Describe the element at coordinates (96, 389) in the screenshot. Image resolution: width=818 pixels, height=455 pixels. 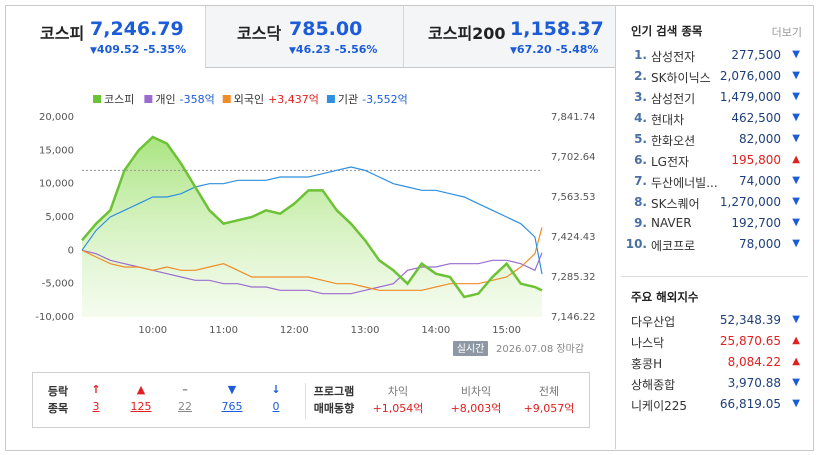
I see `stats-symbol: ↑` at that location.